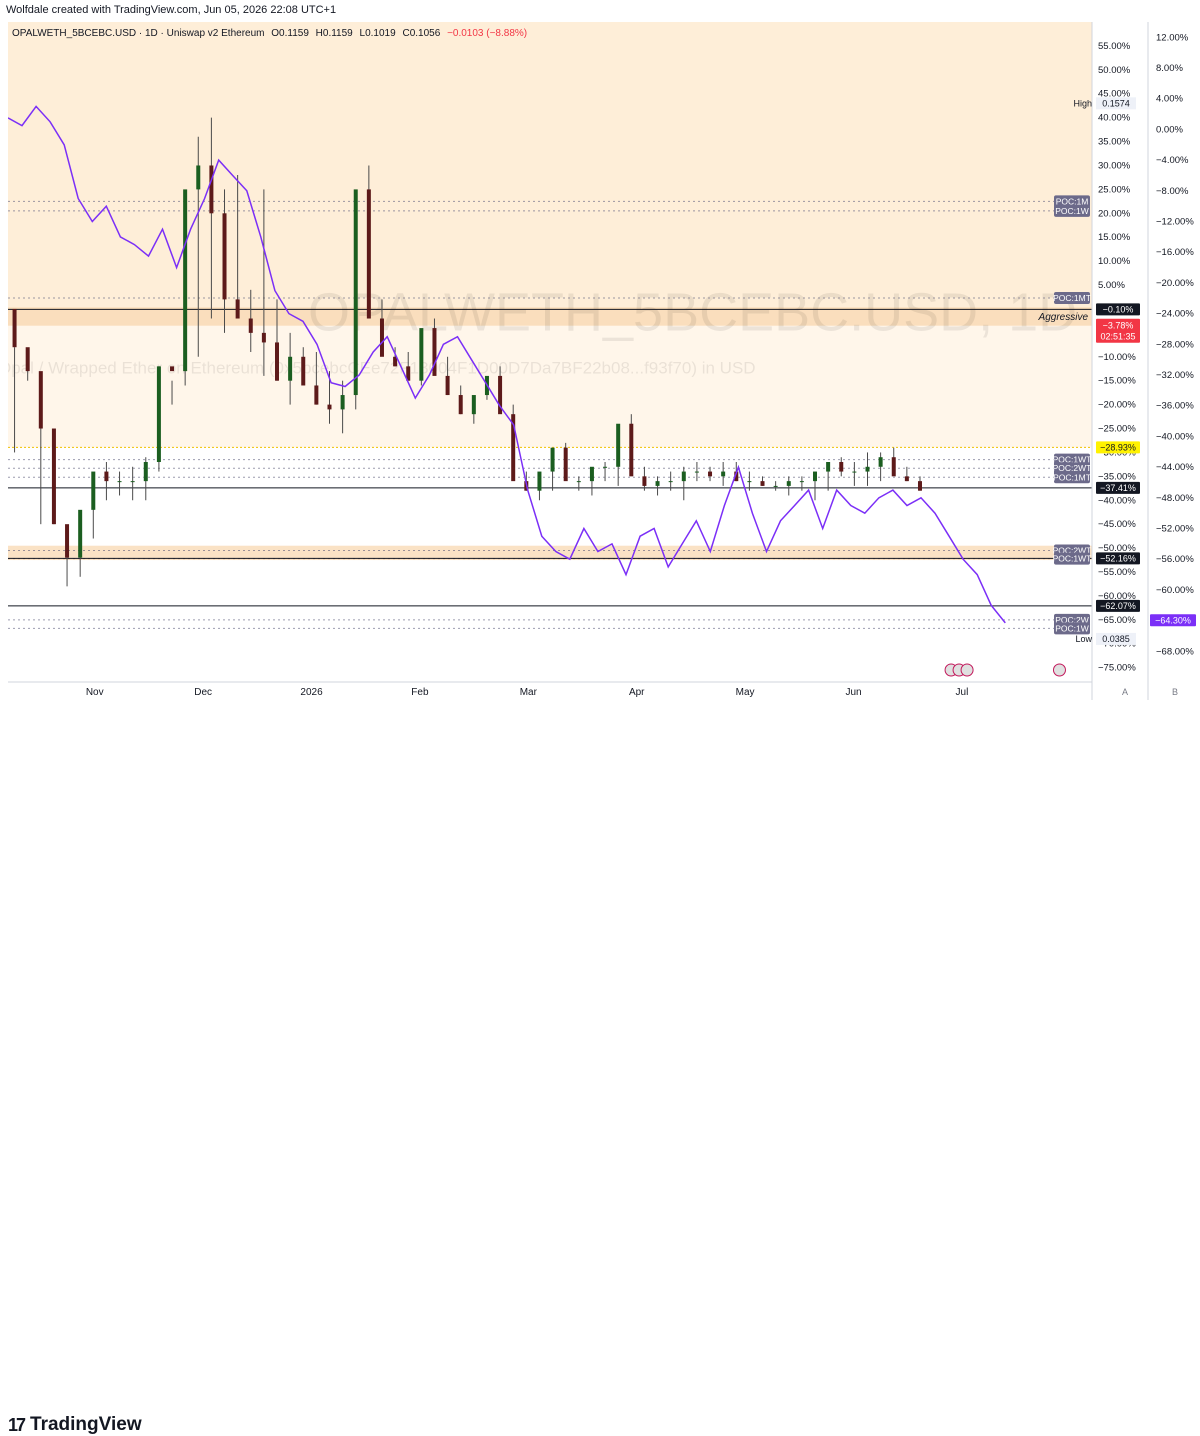  Describe the element at coordinates (1175, 436) in the screenshot. I see `secondary-tick-label: −40.00%` at that location.